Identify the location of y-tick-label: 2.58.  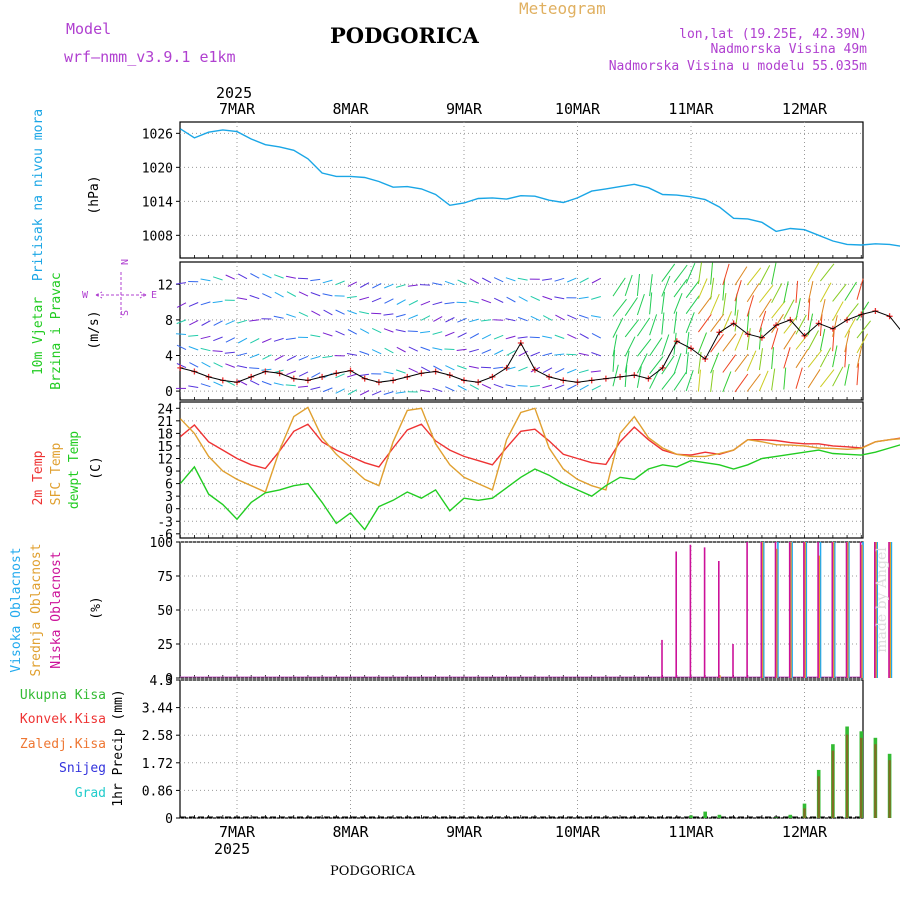
(157, 736).